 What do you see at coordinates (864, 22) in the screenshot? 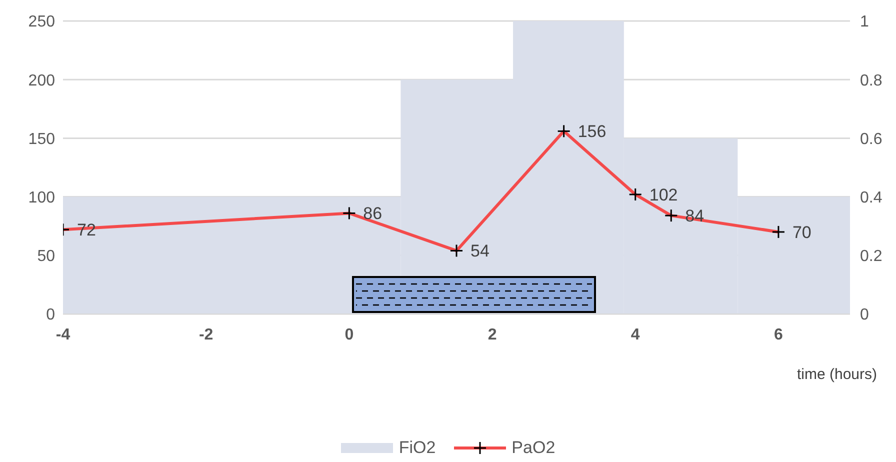
I see `y2-tick-label: 1` at bounding box center [864, 22].